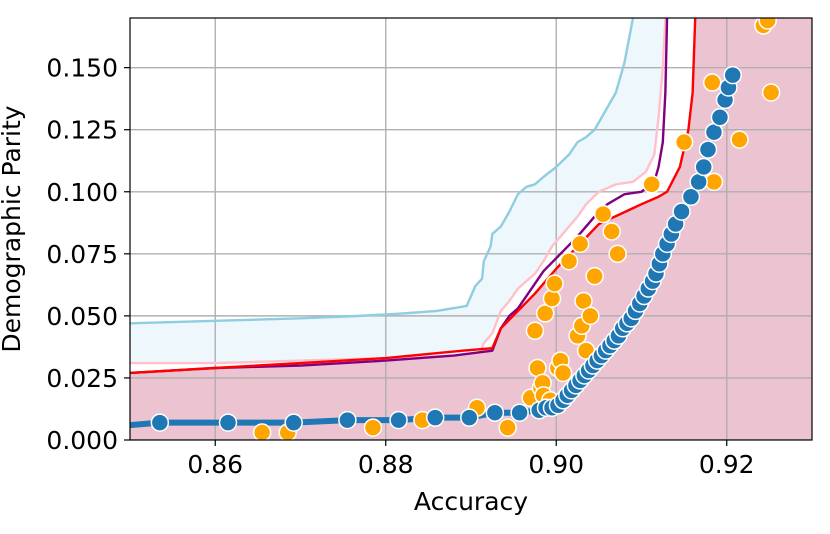 This screenshot has height=534, width=830. Describe the element at coordinates (82, 254) in the screenshot. I see `y-tick-label-3: 0.075` at that location.